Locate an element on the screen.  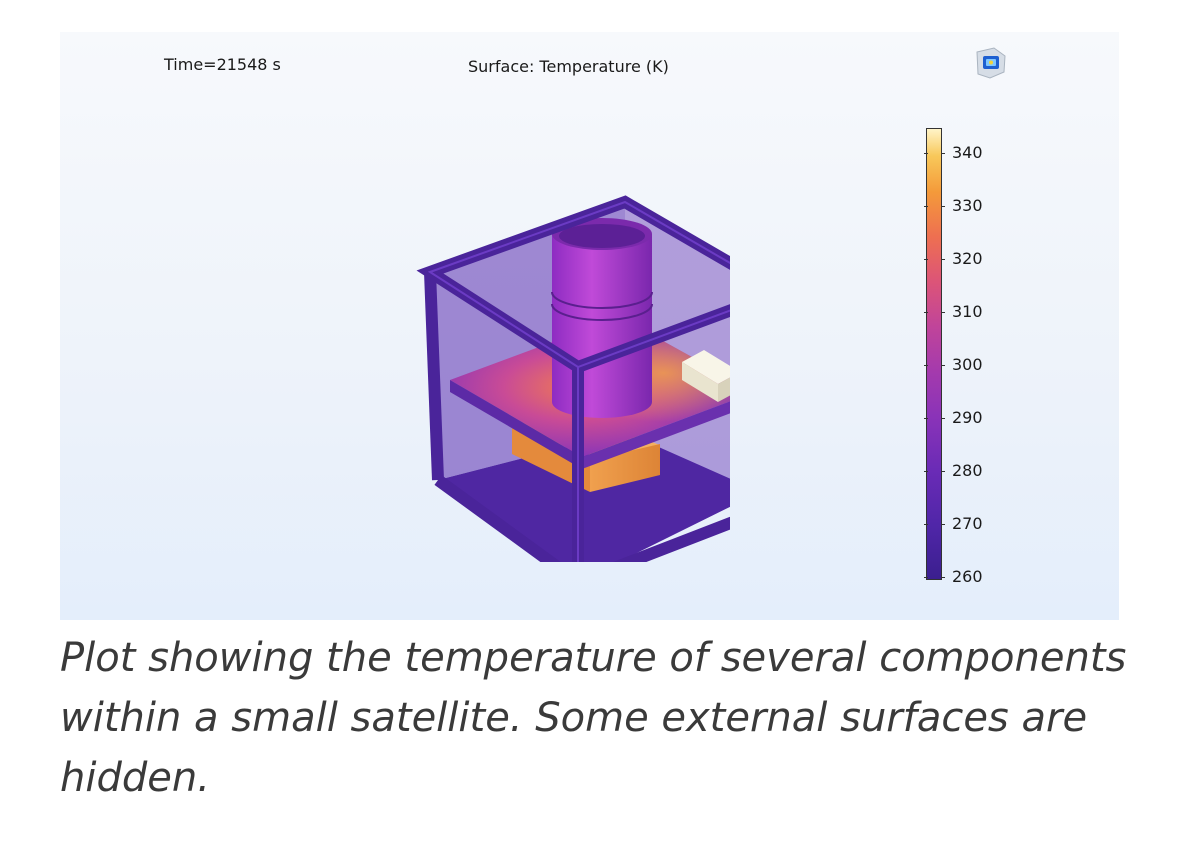
plot-title: Surface: Temperature (K) is located at coordinates (568, 66).